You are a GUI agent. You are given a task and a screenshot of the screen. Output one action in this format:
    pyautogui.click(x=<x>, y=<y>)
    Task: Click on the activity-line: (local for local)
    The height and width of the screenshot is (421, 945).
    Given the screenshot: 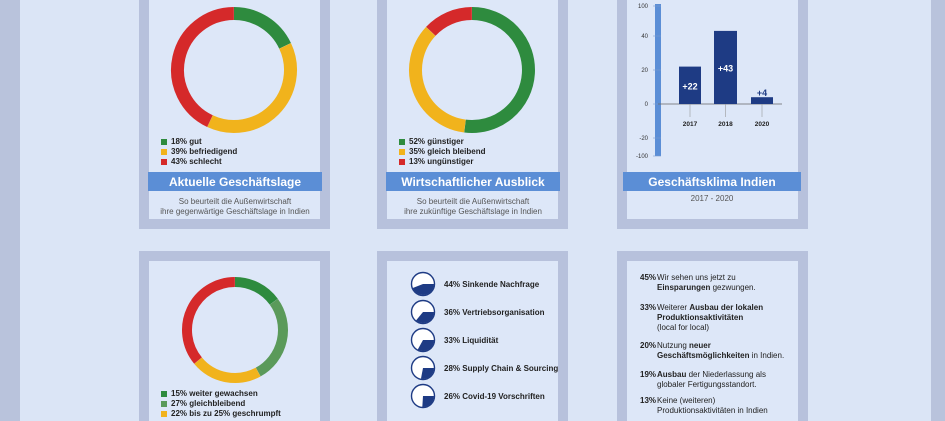 What is the action you would take?
    pyautogui.click(x=737, y=328)
    